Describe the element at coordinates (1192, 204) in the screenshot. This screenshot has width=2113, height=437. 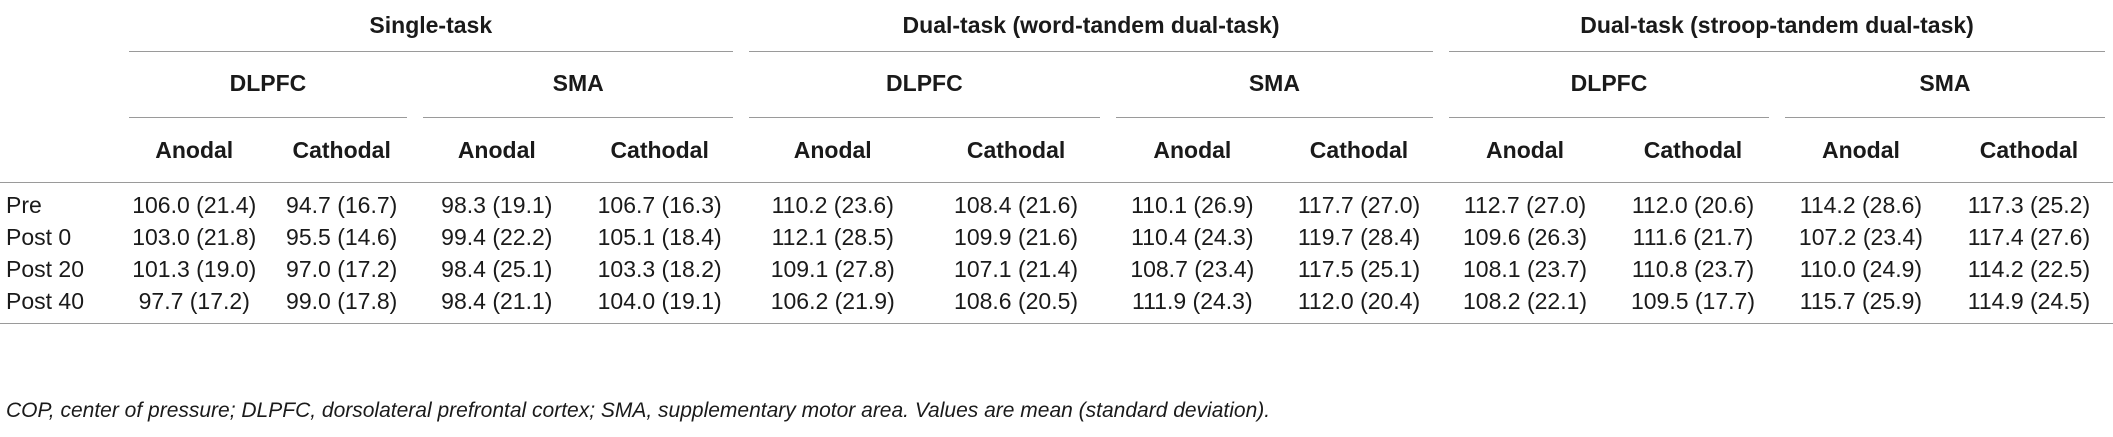
I see `table-cell: 110.1 (26.9)` at that location.